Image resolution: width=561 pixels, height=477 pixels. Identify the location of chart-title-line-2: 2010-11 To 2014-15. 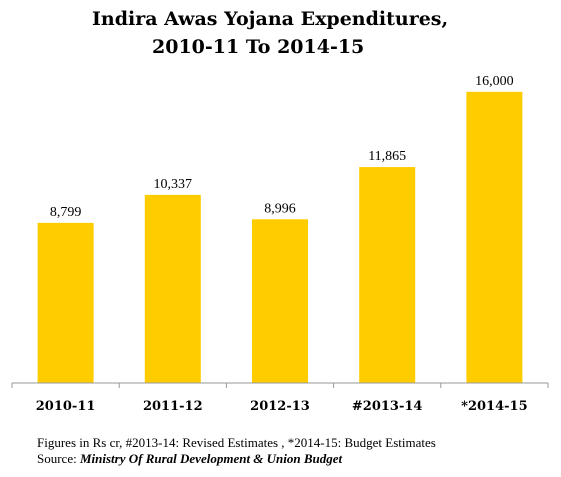
(258, 47).